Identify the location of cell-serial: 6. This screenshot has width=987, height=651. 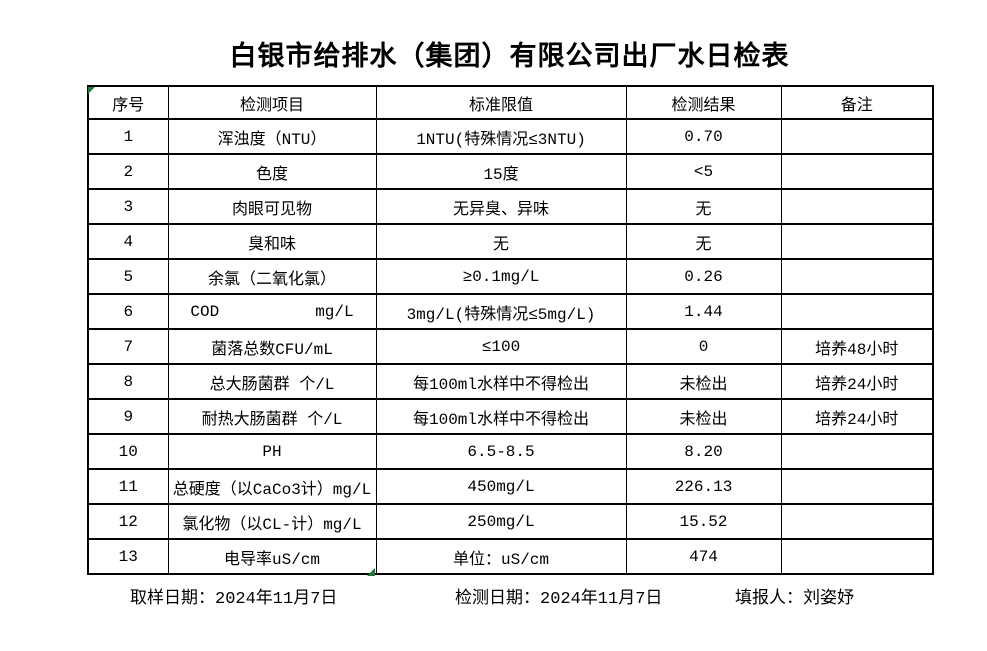
(128, 311).